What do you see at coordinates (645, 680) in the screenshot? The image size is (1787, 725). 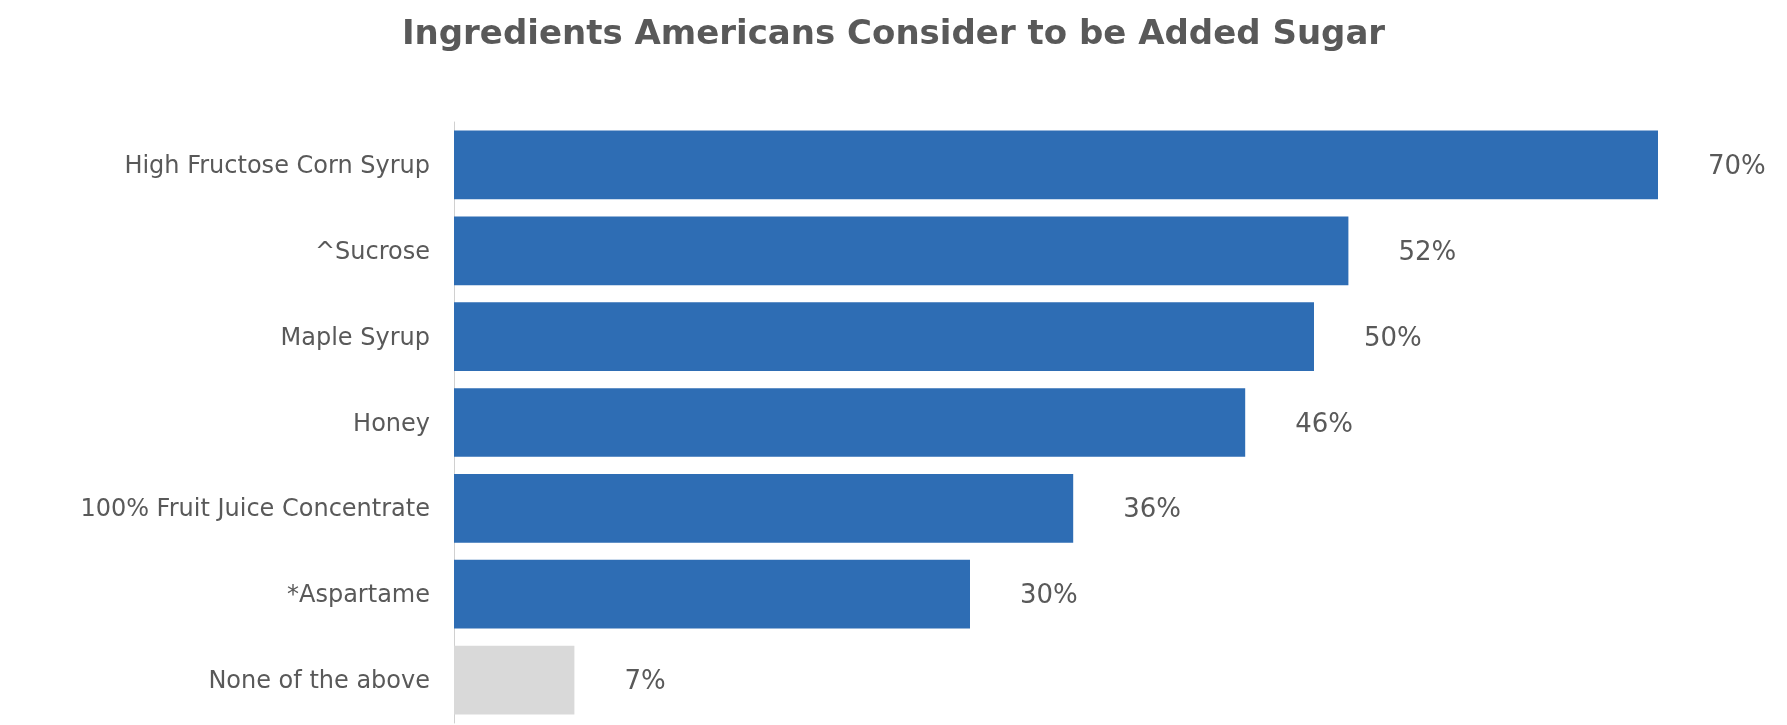 I see `data-label: 7%` at bounding box center [645, 680].